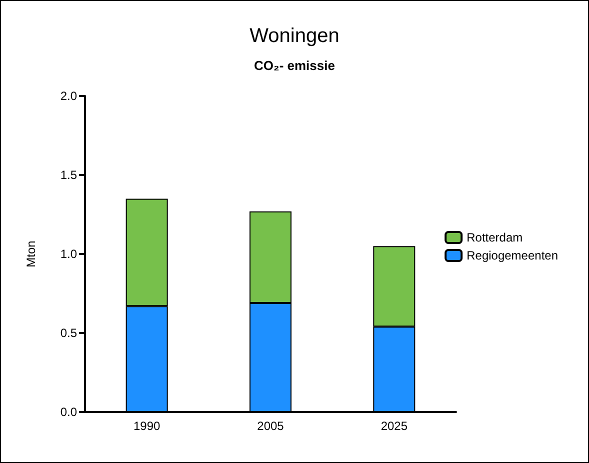  What do you see at coordinates (294, 65) in the screenshot?
I see `chart-subtitle: CO₂- emissie` at bounding box center [294, 65].